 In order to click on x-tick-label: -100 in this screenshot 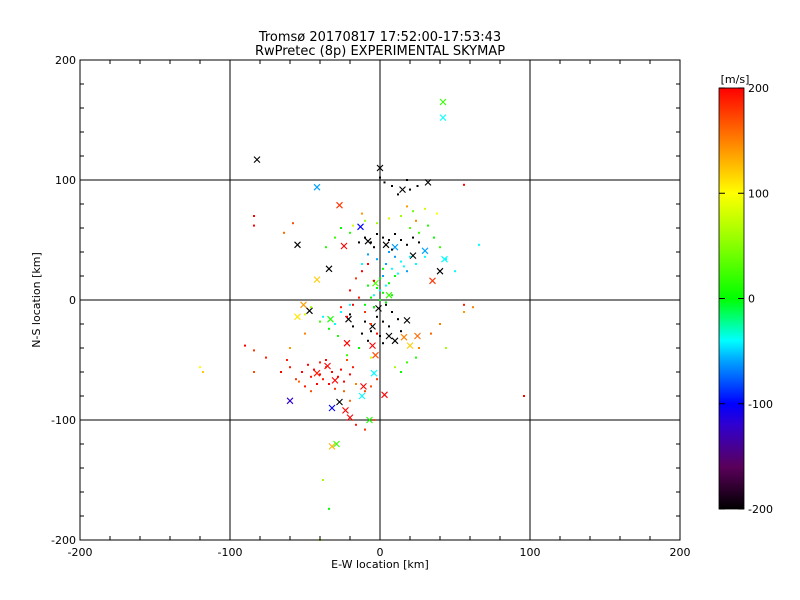, I will do `click(230, 552)`.